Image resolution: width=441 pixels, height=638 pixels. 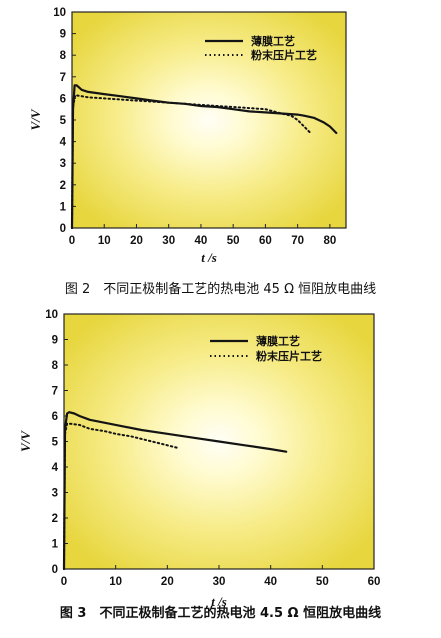 I want to click on figure-2-caption: 图 2 不同正极制备工艺的热电池 45 Ω 恒阻放电曲线, so click(x=220, y=289).